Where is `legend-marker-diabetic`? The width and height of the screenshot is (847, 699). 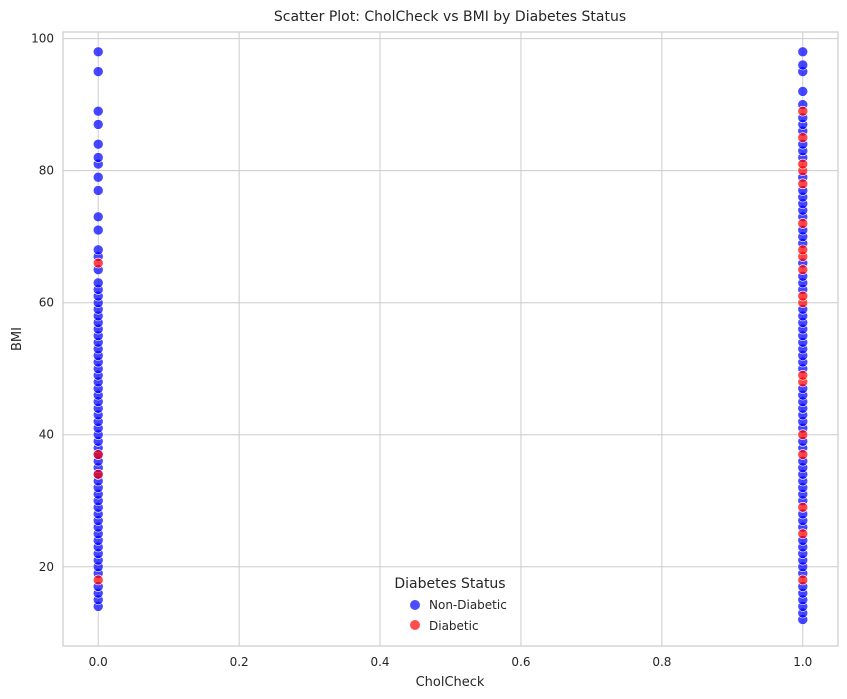 legend-marker-diabetic is located at coordinates (415, 625).